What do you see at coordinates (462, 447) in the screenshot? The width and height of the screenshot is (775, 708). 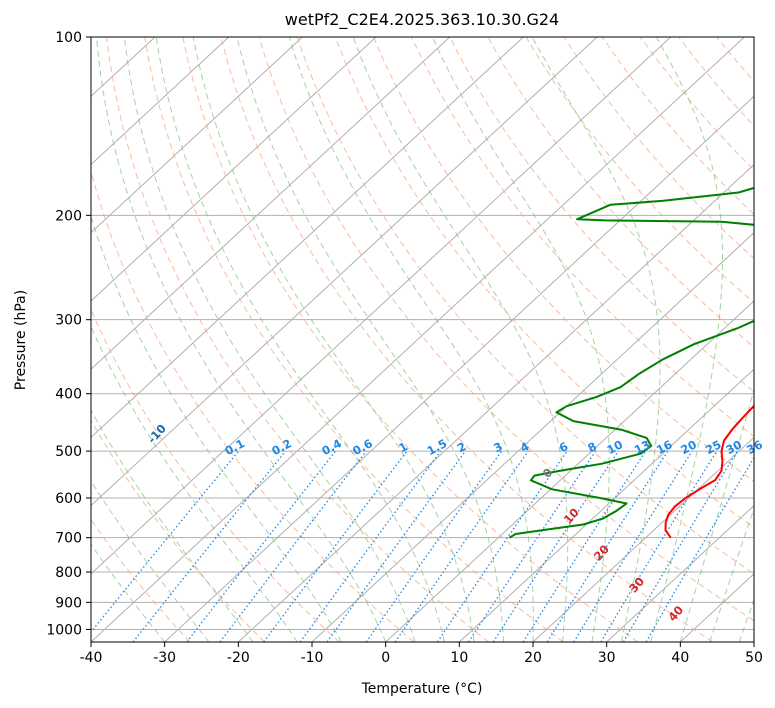 I see `mixing-ratio-label: 2` at bounding box center [462, 447].